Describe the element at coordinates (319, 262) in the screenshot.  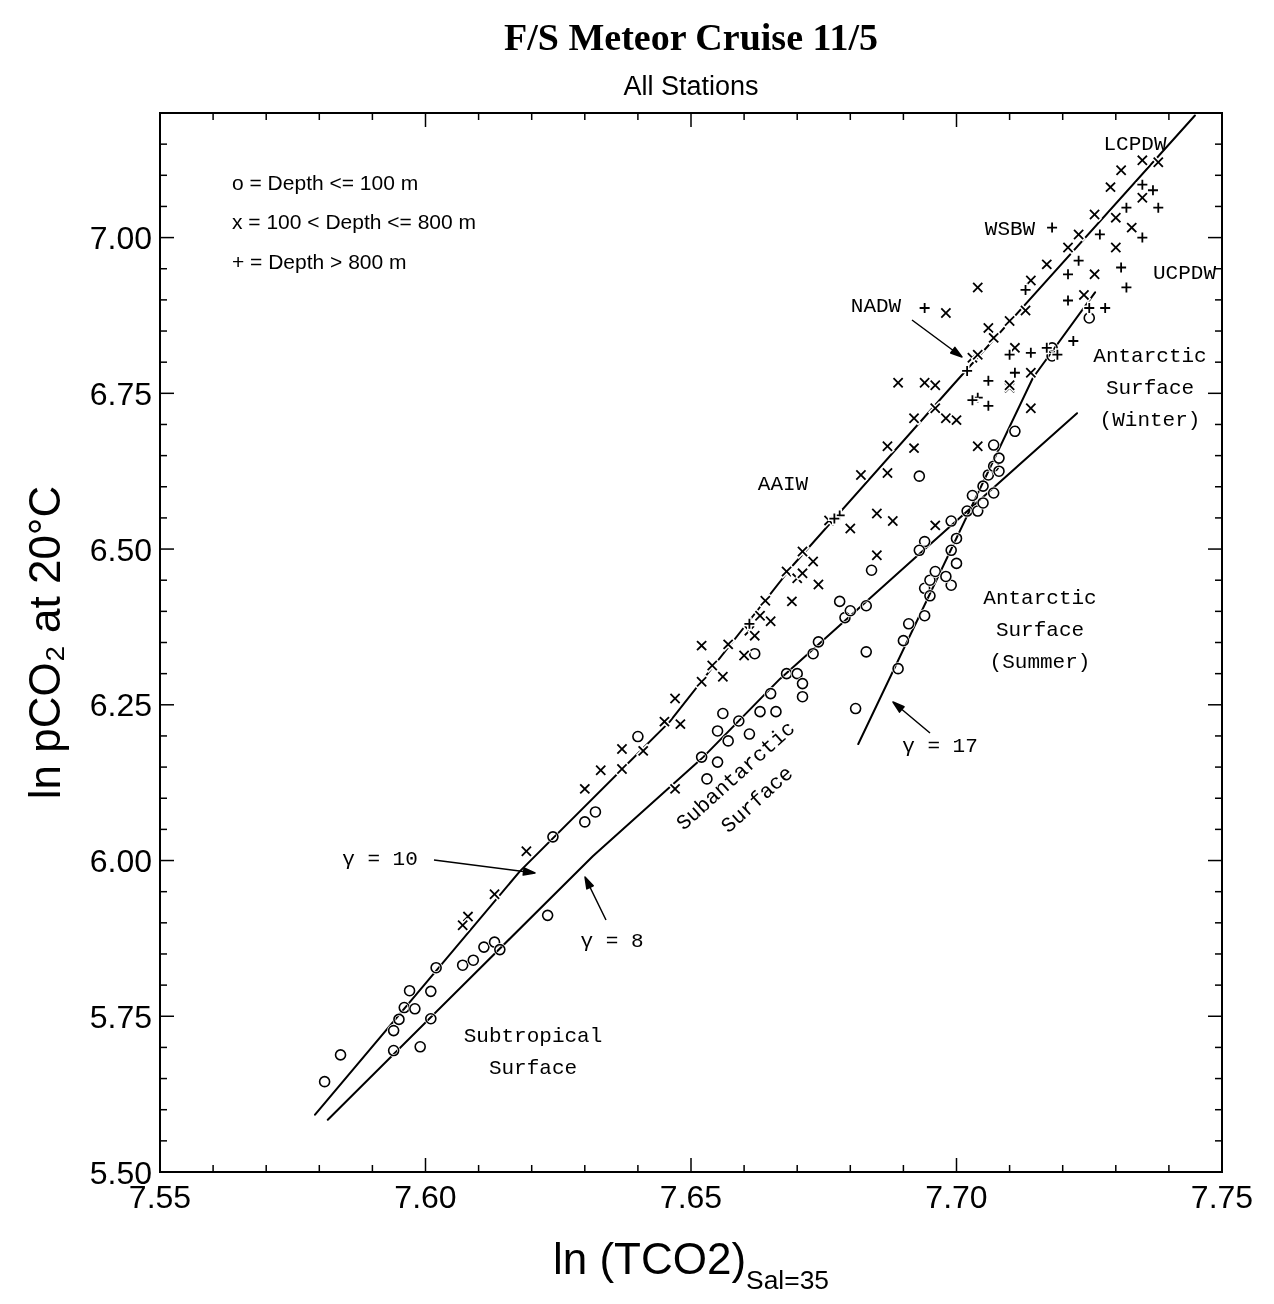
I see `annotation: + = Depth > 800 m` at that location.